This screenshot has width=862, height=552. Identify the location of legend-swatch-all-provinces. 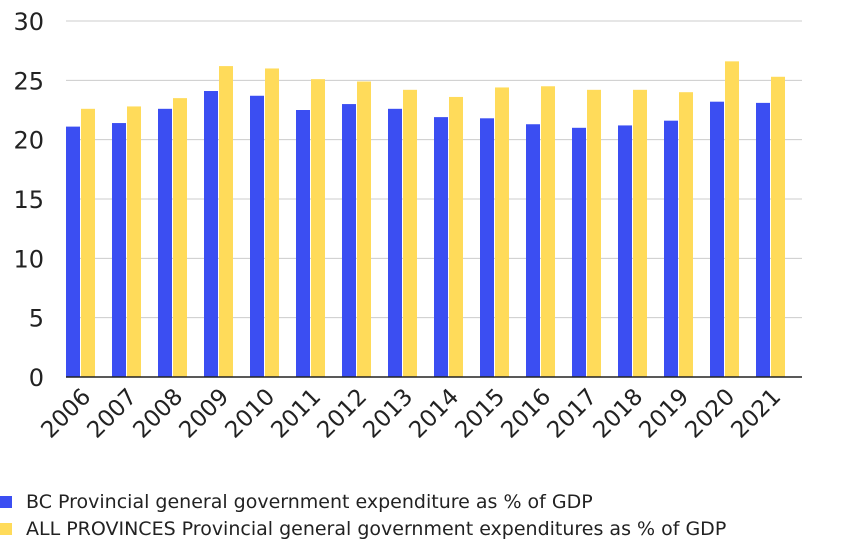
(6, 528).